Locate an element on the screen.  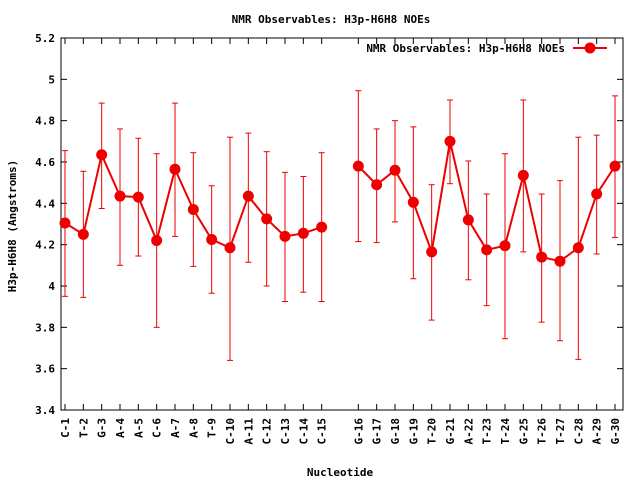
x-tick-label: G-18 is located at coordinates (395, 431).